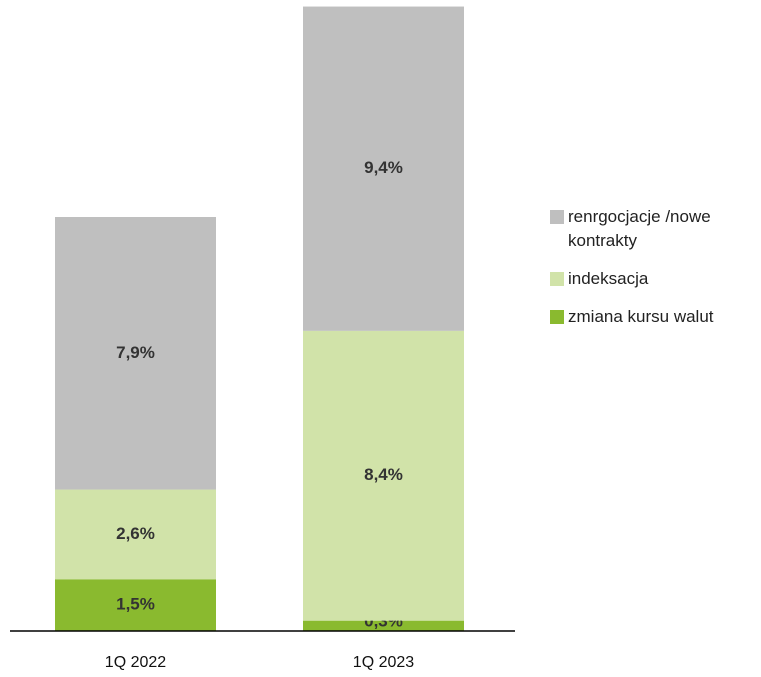 The width and height of the screenshot is (761, 677). I want to click on legend-label: zmiana kursu walut, so click(641, 316).